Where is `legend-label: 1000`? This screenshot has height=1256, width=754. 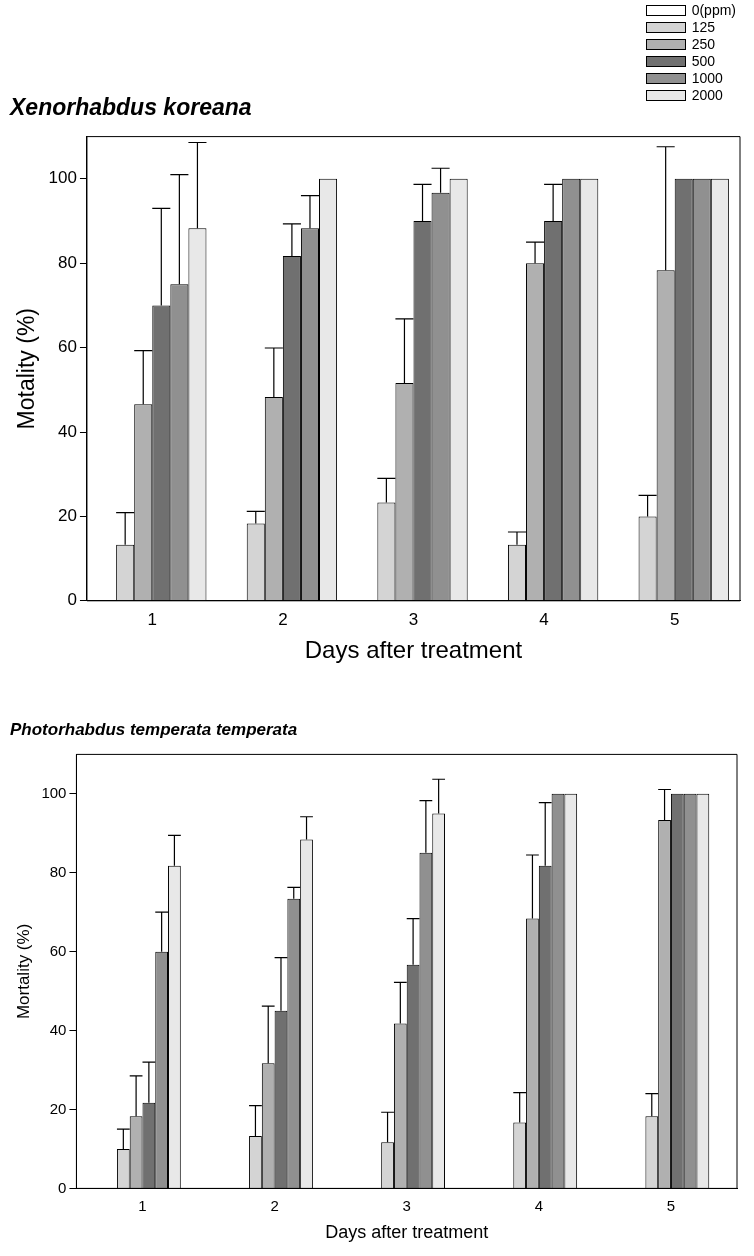 legend-label: 1000 is located at coordinates (707, 78).